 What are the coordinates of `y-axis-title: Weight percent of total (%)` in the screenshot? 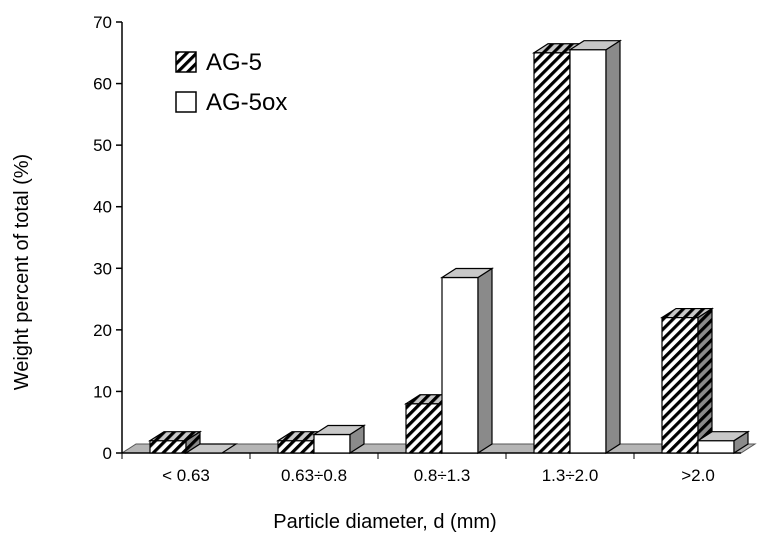 It's located at (22, 272).